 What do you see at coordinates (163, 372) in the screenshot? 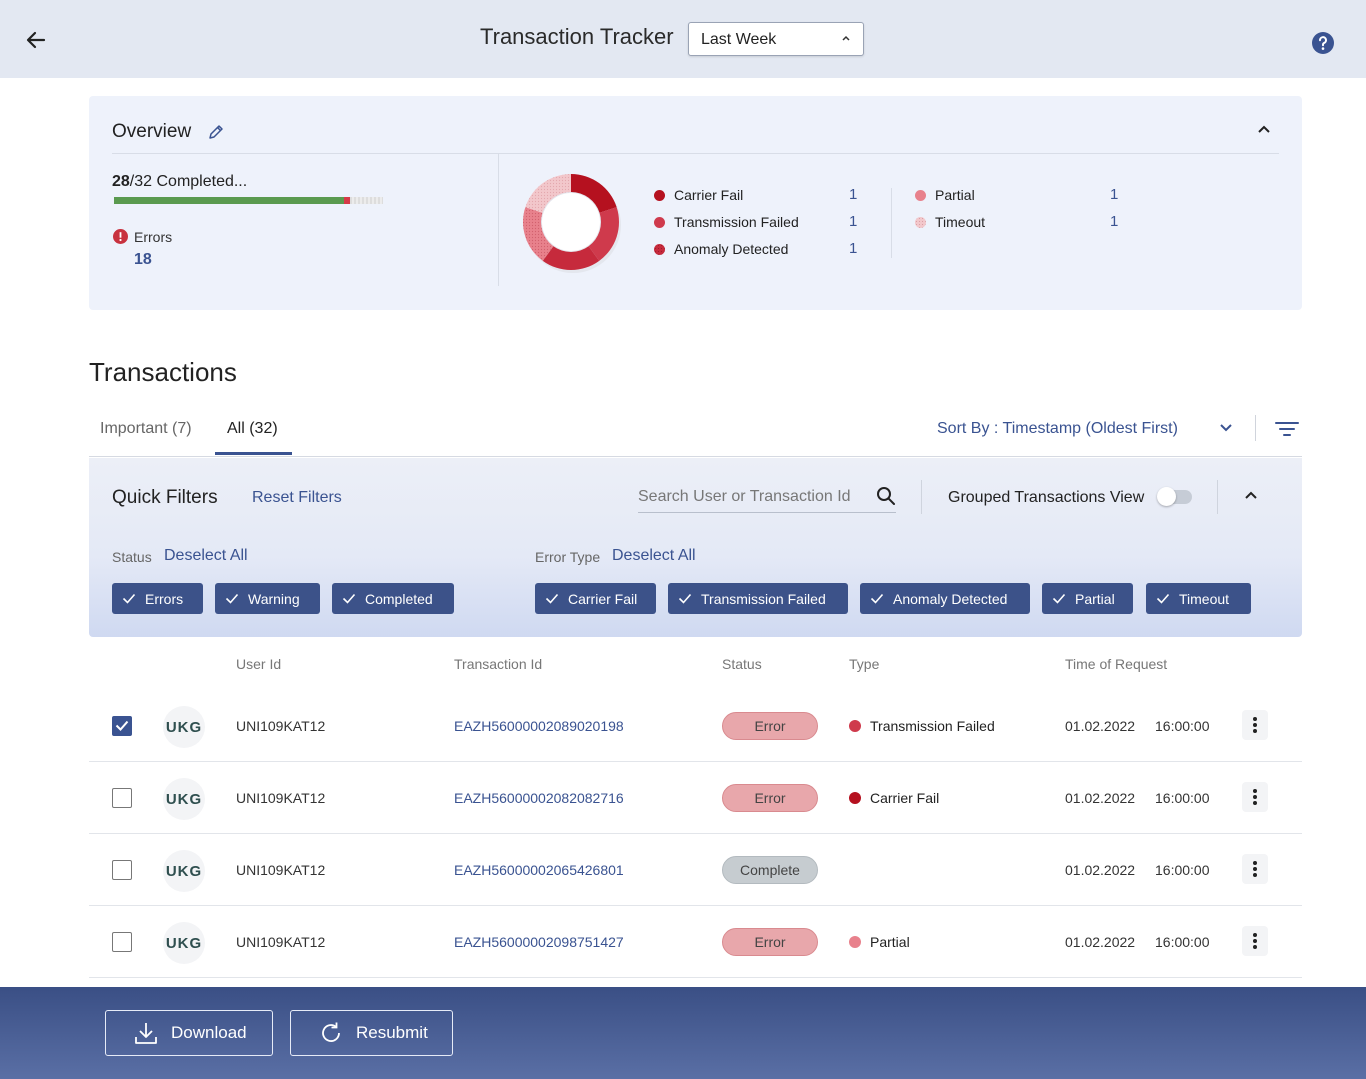
I see `transactions-title: Transactions` at bounding box center [163, 372].